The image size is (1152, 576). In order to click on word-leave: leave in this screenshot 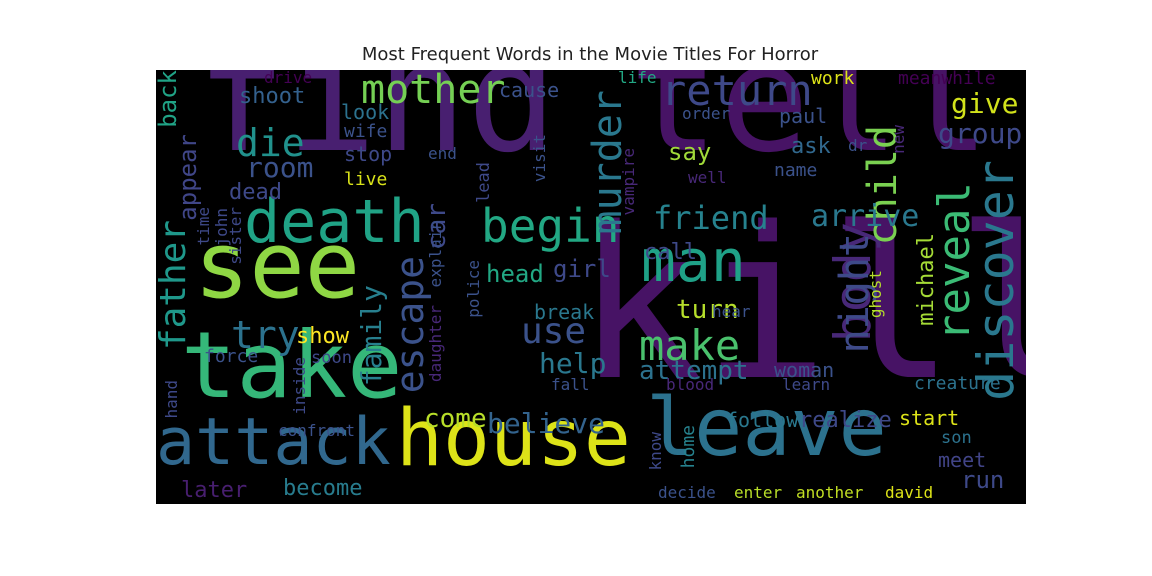, I will do `click(766, 427)`.